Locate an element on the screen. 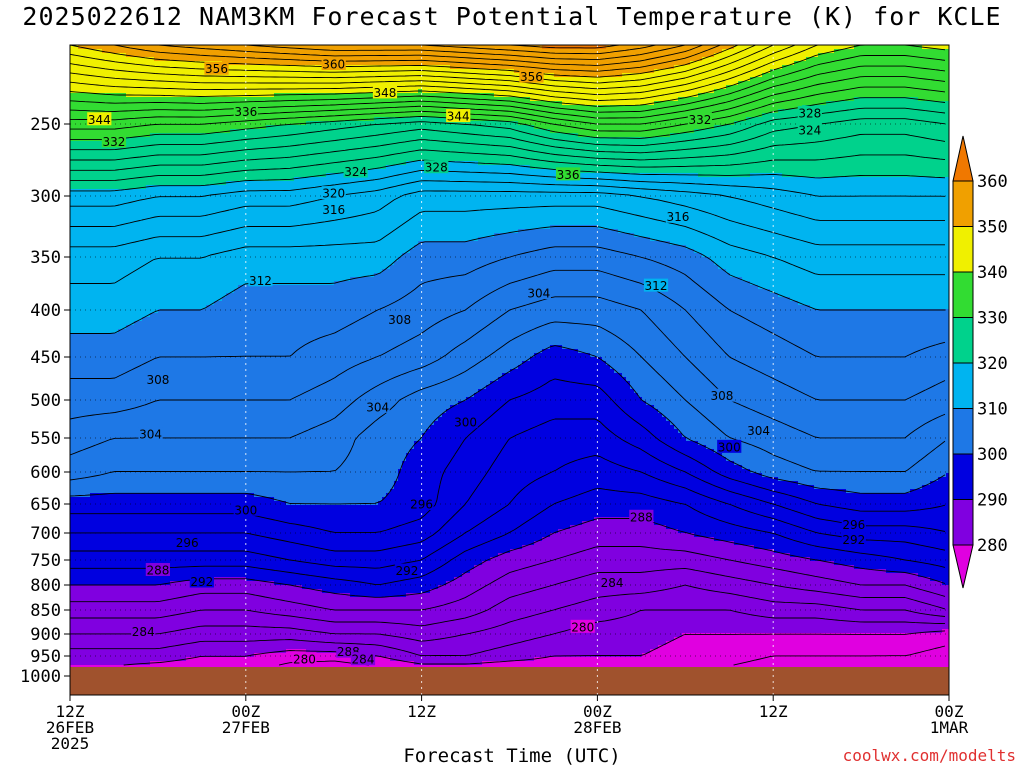 Image resolution: width=1024 pixels, height=768 pixels. contour-label: 324 is located at coordinates (355, 172).